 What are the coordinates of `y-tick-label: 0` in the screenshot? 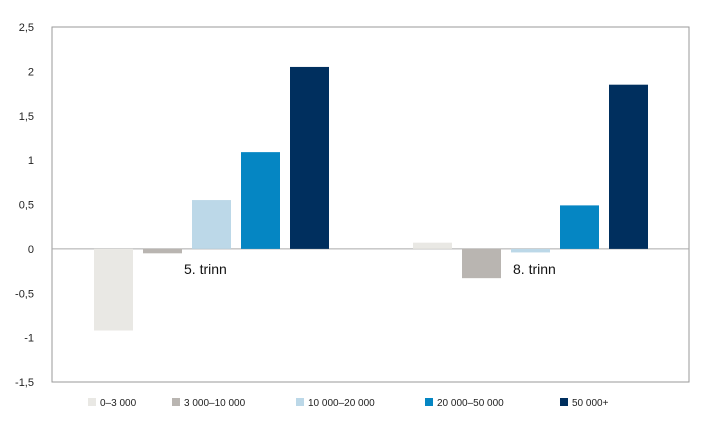 It's located at (31, 250).